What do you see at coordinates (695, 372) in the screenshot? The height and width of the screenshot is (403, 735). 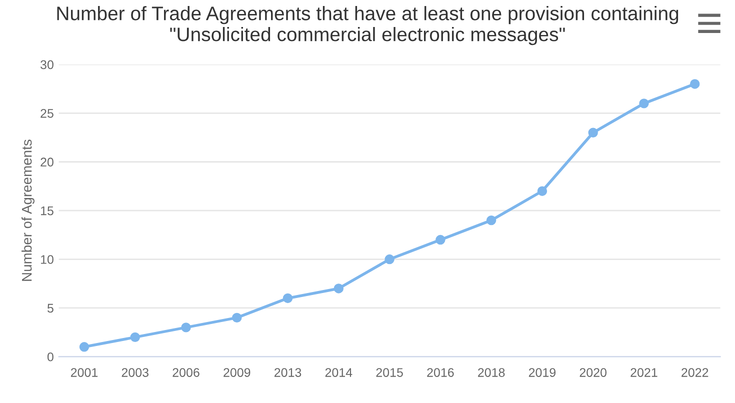 I see `x-tick-label: 2022` at bounding box center [695, 372].